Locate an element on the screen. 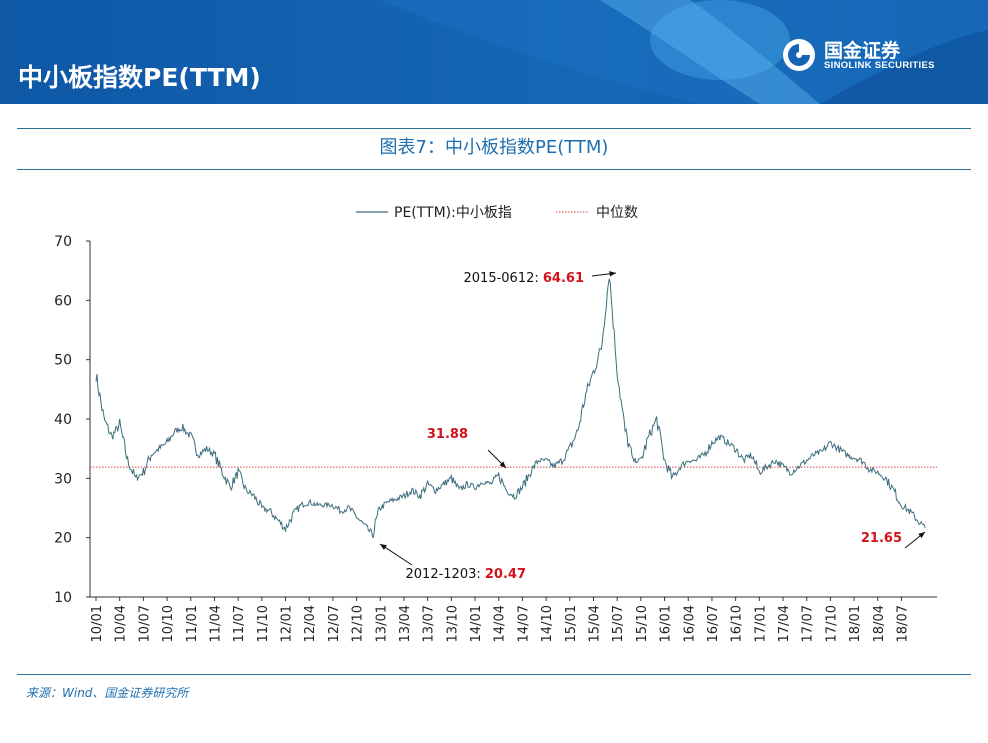  annotation-latest-arrow-head is located at coordinates (921, 535).